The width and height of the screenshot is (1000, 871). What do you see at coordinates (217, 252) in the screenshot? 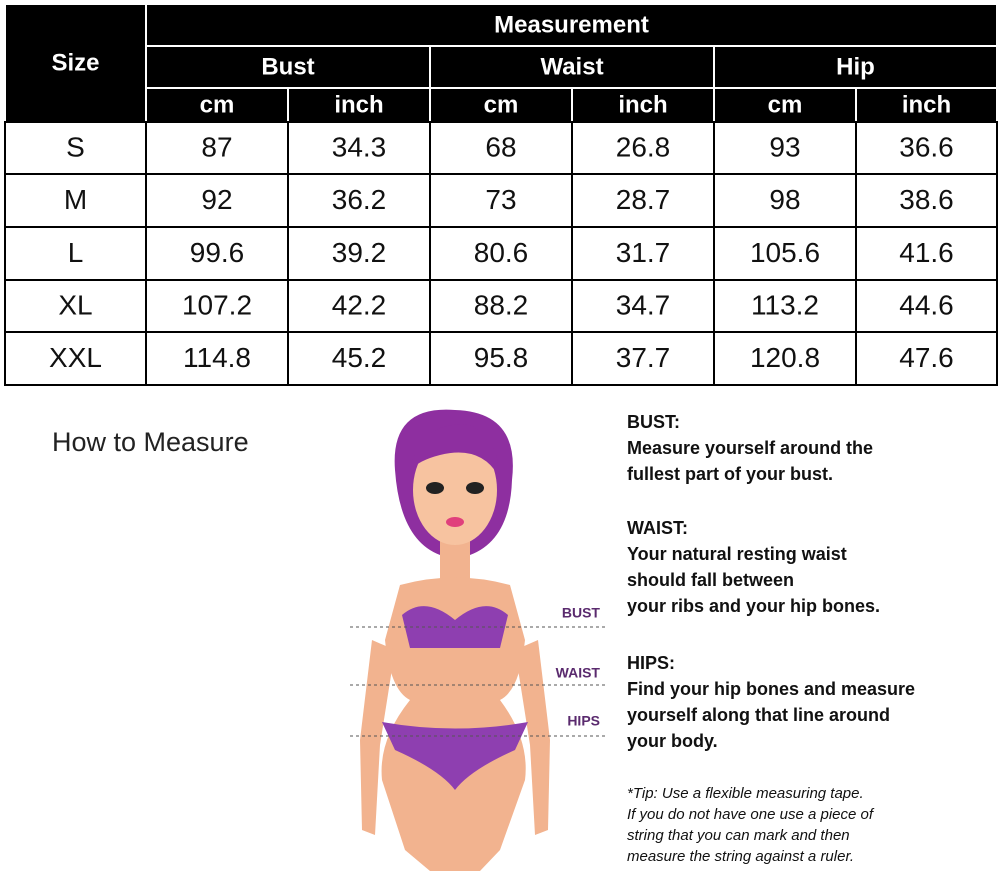
I see `table-cell: 99.6` at bounding box center [217, 252].